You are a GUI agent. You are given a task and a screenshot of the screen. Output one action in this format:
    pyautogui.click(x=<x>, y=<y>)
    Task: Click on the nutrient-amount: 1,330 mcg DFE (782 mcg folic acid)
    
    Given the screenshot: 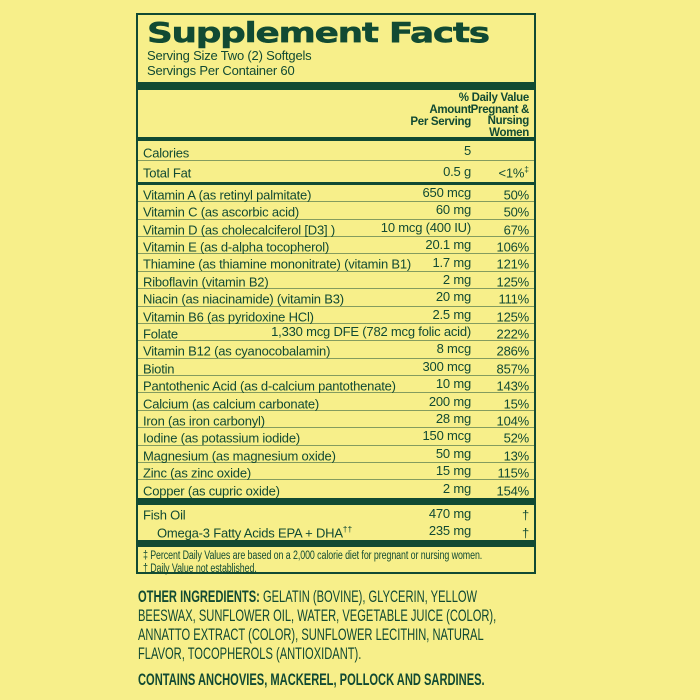 What is the action you would take?
    pyautogui.click(x=371, y=332)
    